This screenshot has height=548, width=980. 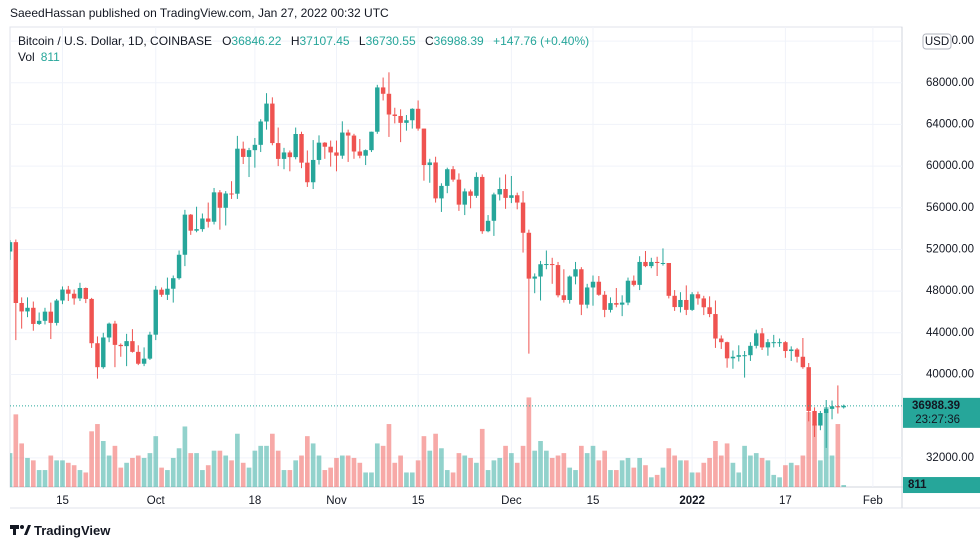 I want to click on volume-value: 811, so click(x=50, y=57).